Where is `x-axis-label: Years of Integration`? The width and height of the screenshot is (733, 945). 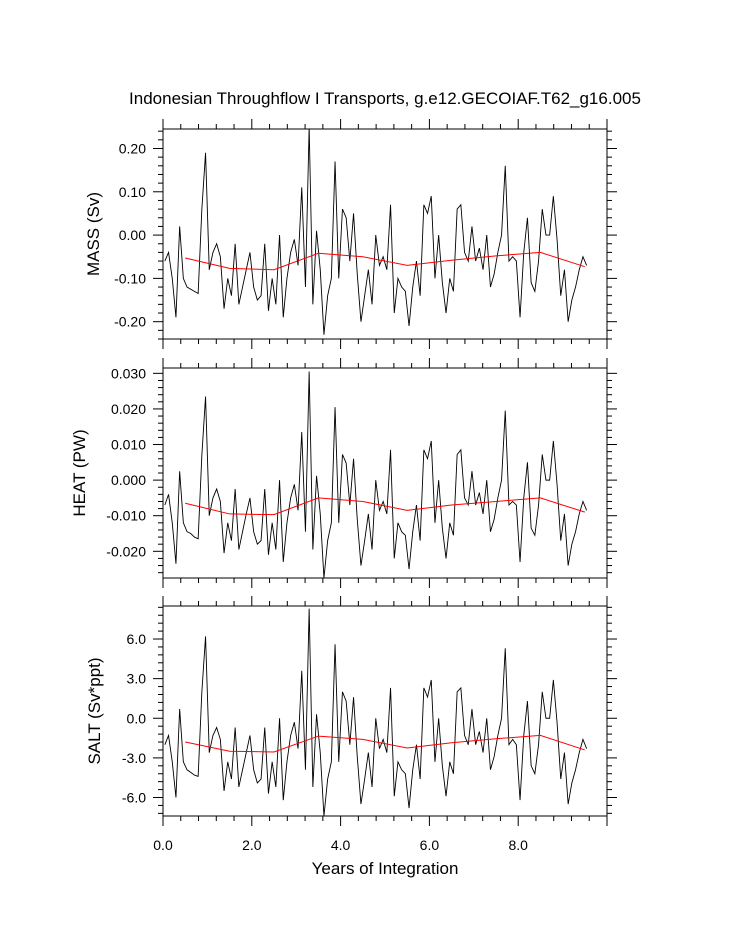 x-axis-label: Years of Integration is located at coordinates (385, 868).